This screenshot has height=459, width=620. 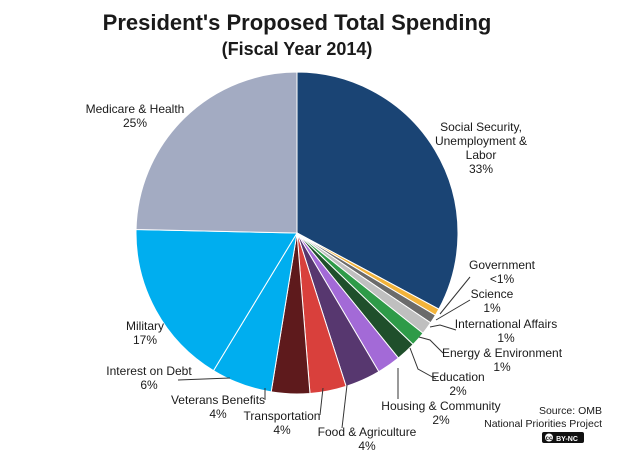 I want to click on leader-line-interest-on-debt, so click(x=204, y=379).